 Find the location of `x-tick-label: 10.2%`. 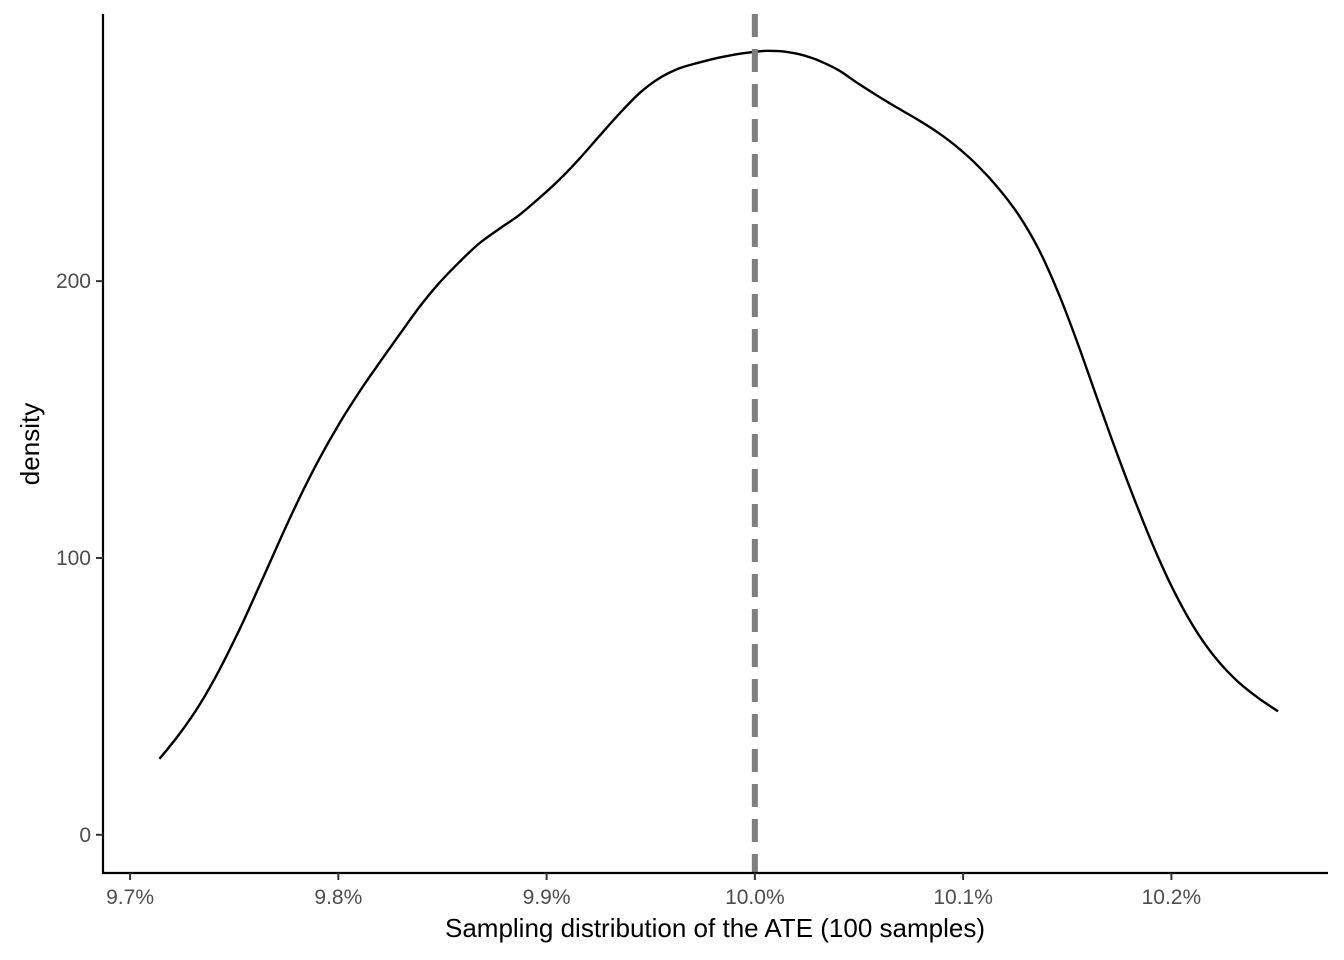

x-tick-label: 10.2% is located at coordinates (1172, 897).